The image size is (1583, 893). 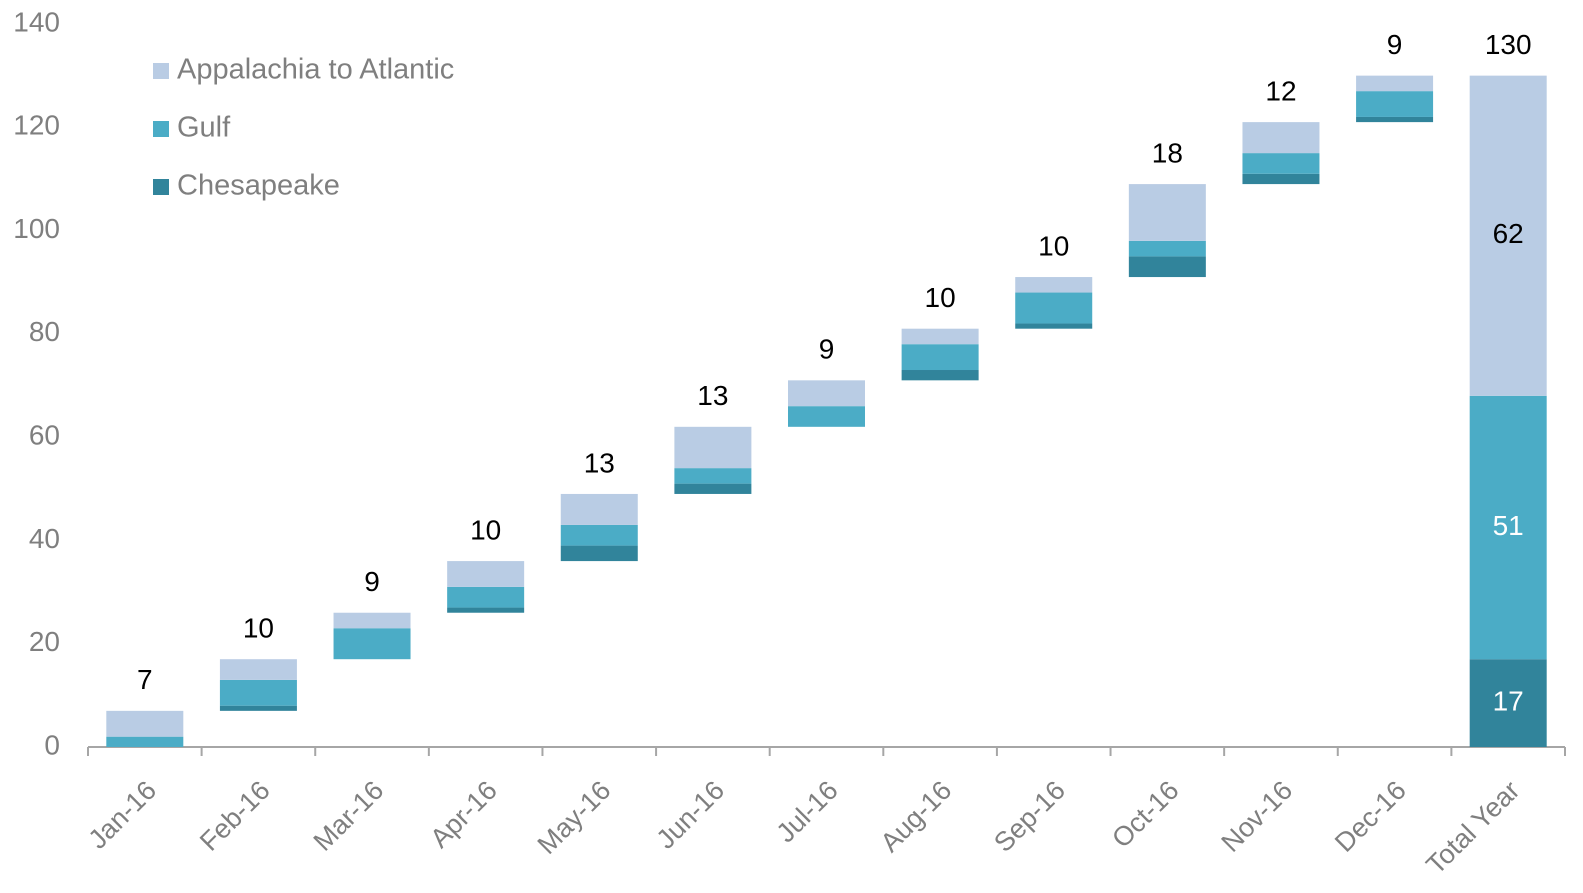 I want to click on y-tick-label: 80, so click(x=44, y=331).